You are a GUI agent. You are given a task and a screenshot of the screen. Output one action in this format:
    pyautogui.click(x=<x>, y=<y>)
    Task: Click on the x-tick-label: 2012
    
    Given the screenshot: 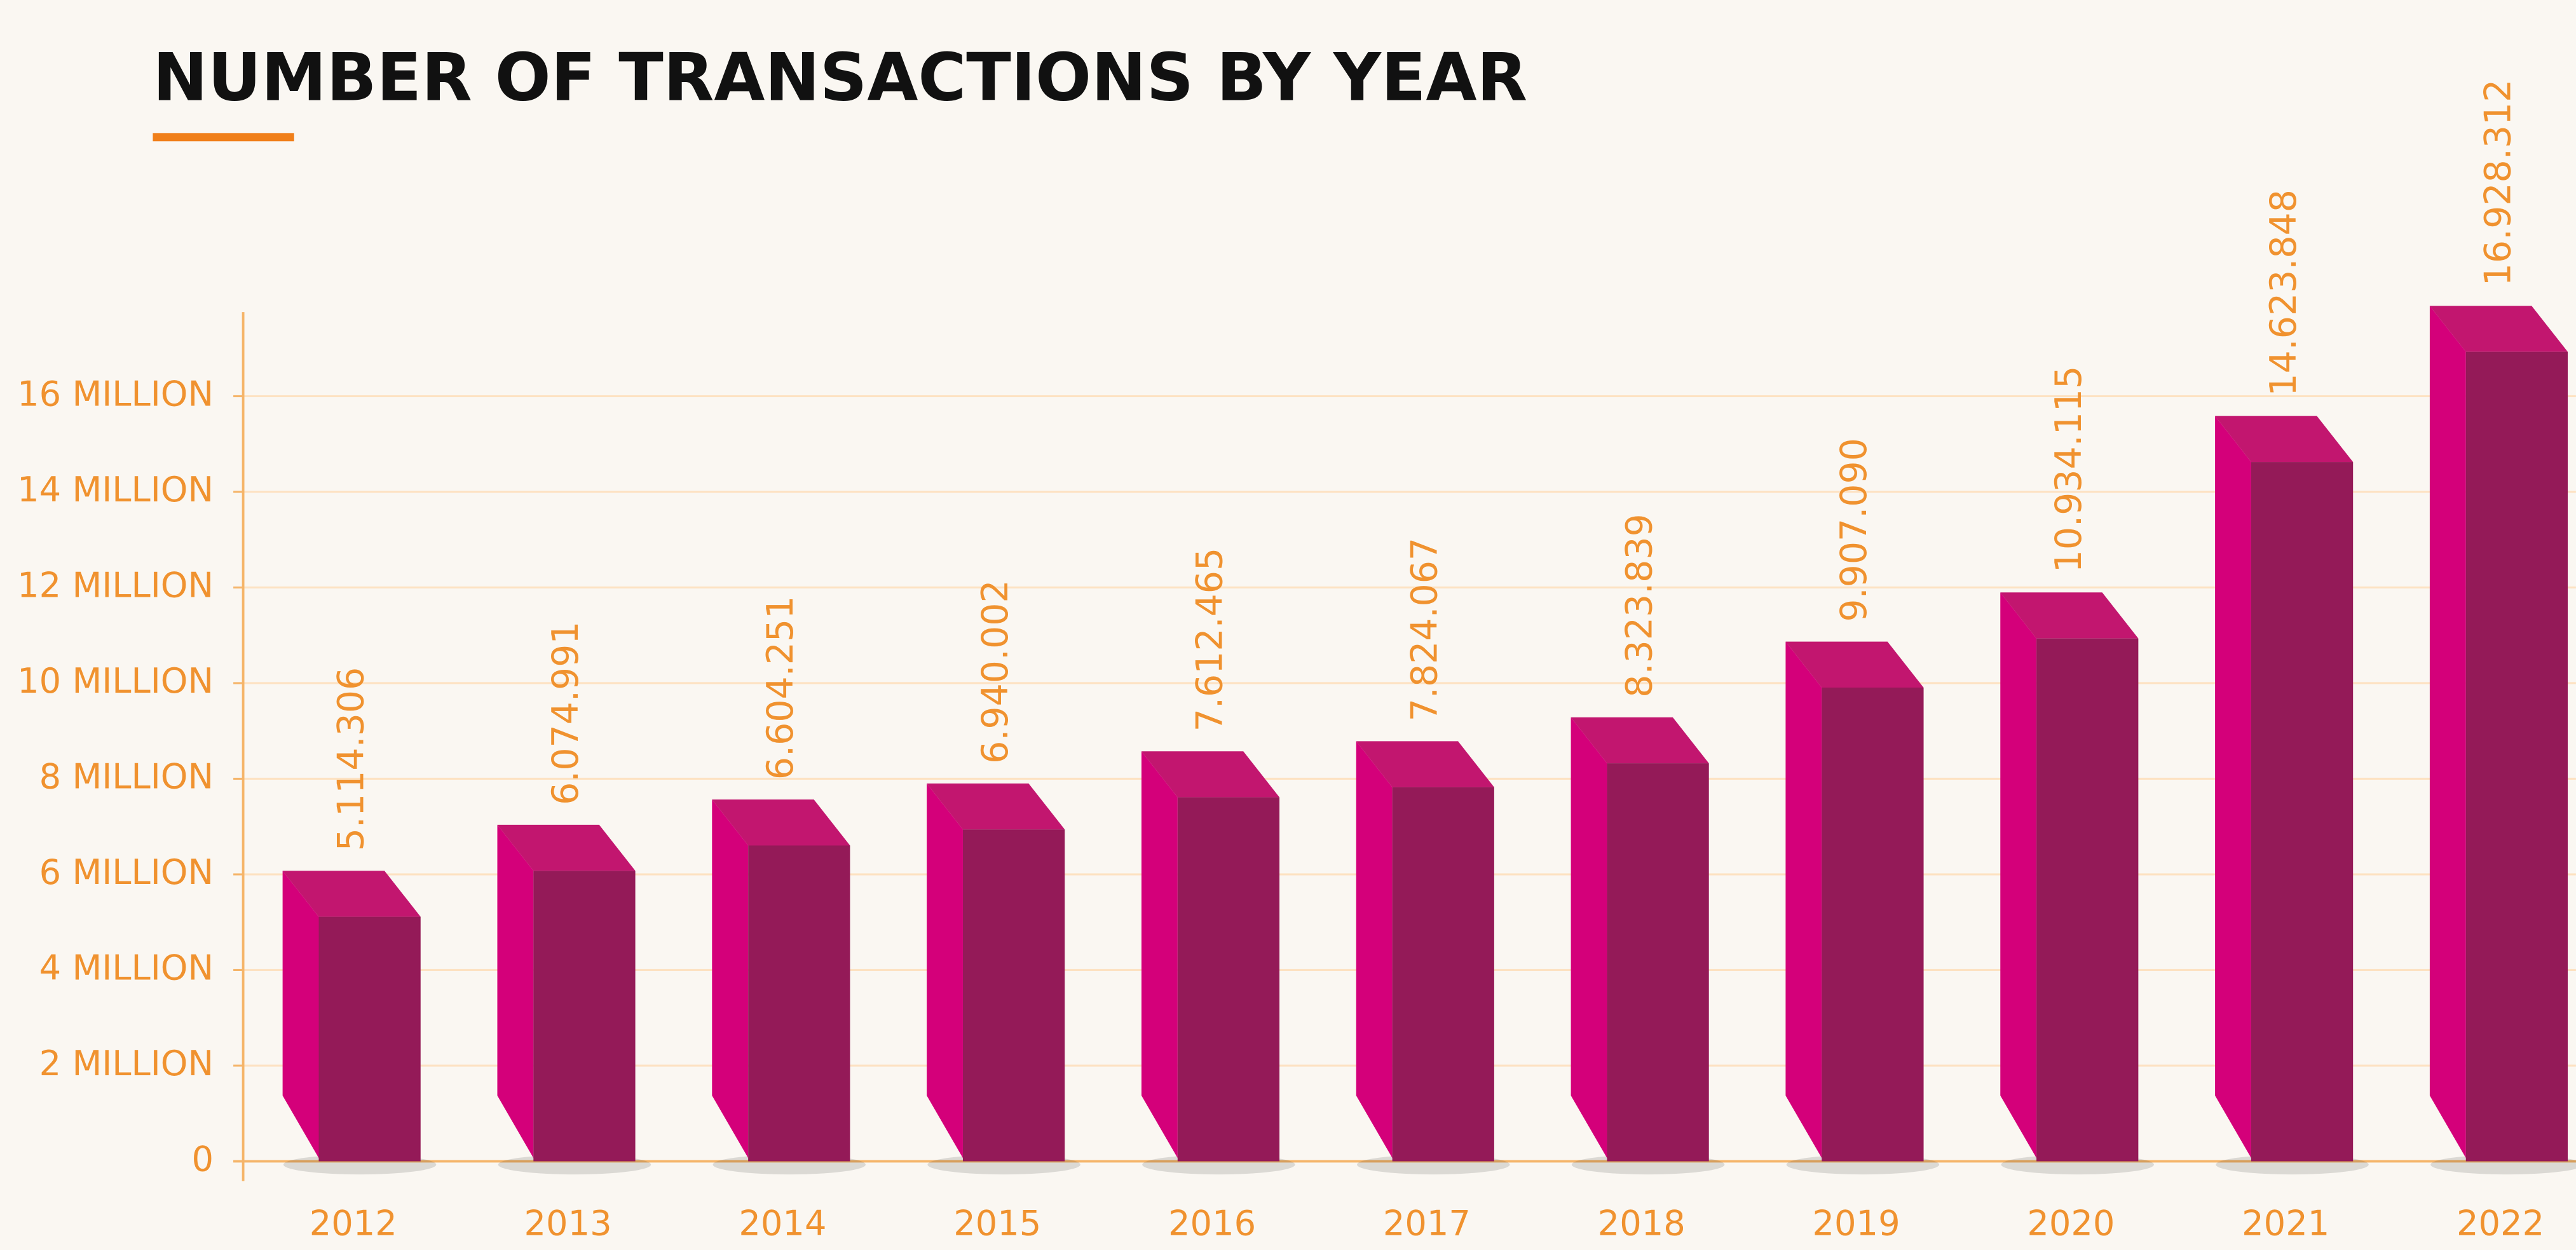 What is the action you would take?
    pyautogui.click(x=353, y=1223)
    